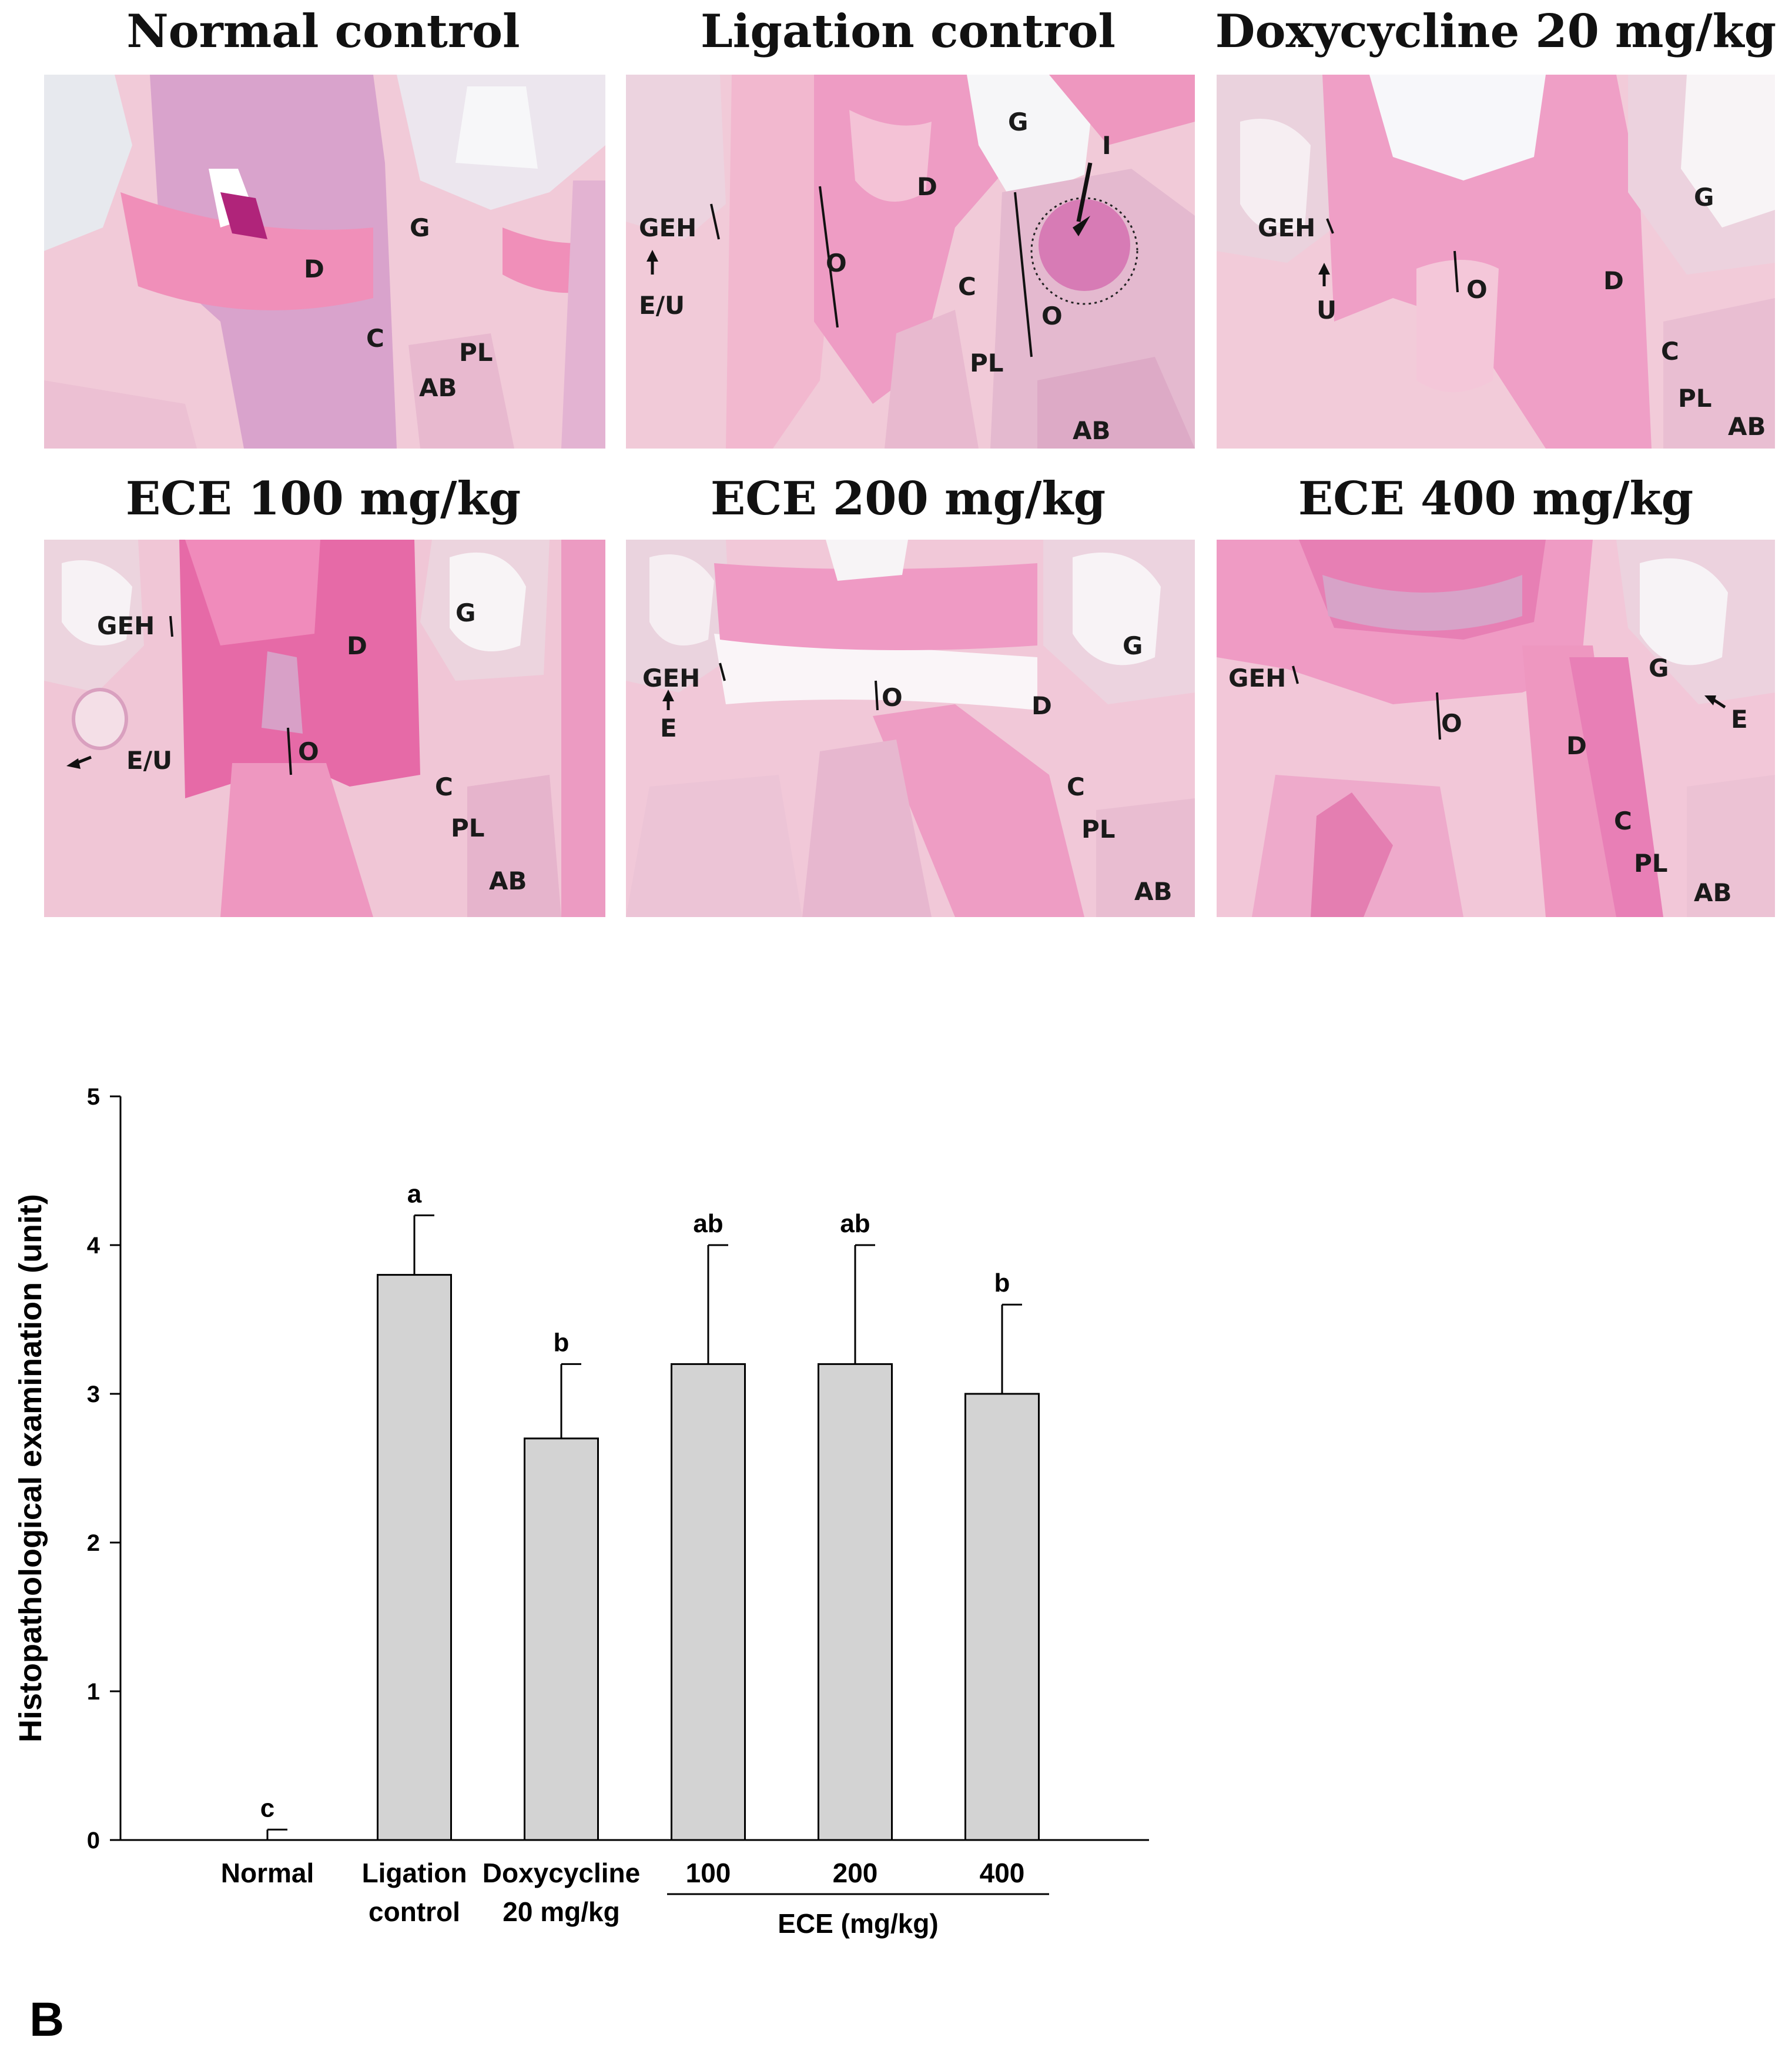 Image resolution: width=1792 pixels, height=2054 pixels. Describe the element at coordinates (709, 1873) in the screenshot. I see `x-tick-label: 100` at that location.